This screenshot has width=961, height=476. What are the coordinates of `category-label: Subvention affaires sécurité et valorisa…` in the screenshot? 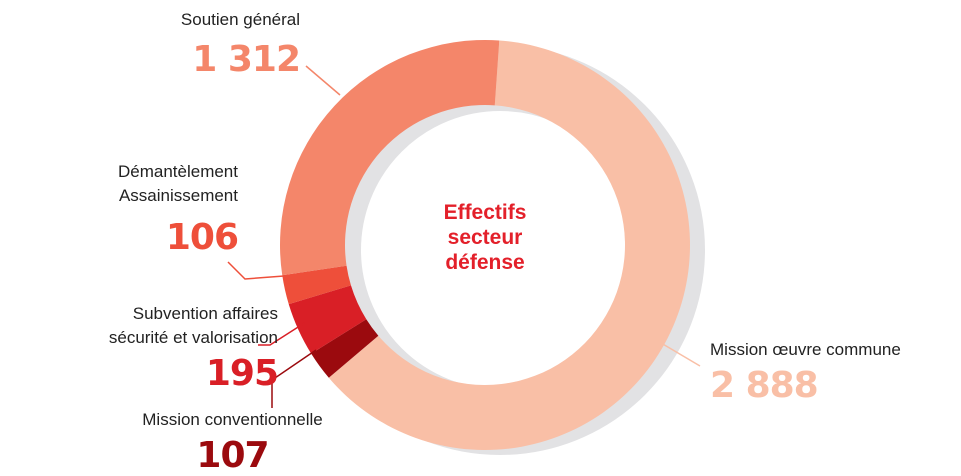 It's located at (193, 325).